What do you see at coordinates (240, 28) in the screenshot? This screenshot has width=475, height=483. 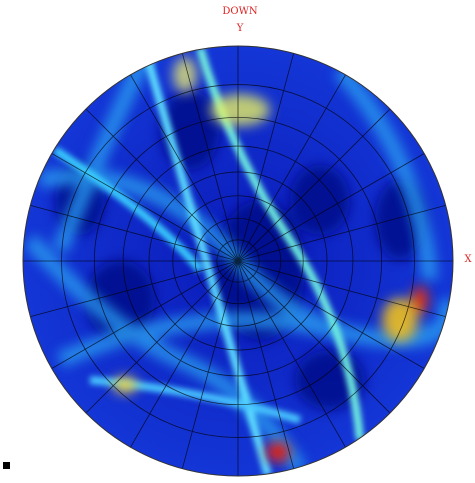 I see `y-axis-label: Y` at bounding box center [240, 28].